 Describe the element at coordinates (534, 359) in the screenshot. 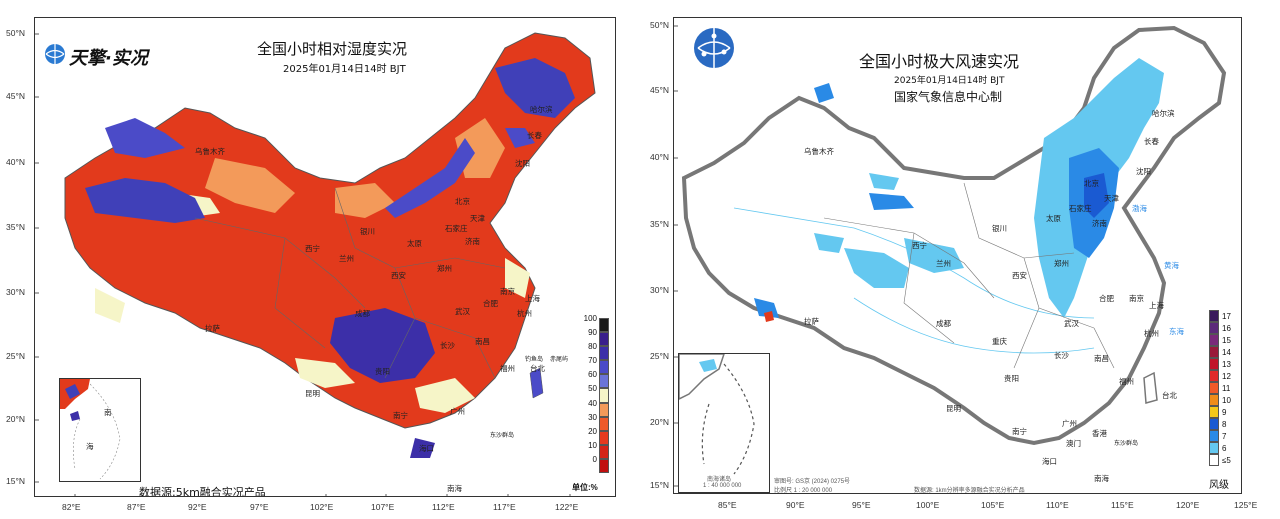

I see `city-label: 钓鱼岛` at that location.